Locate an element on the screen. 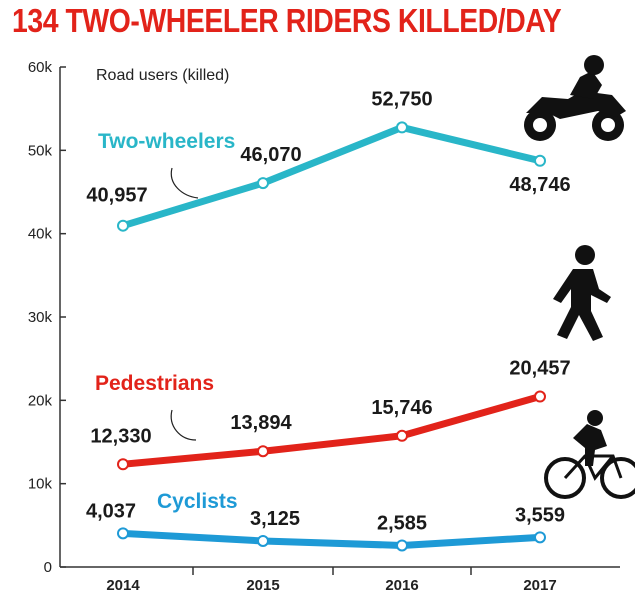 Image resolution: width=635 pixels, height=600 pixels. data-label: 20,457 is located at coordinates (539, 369).